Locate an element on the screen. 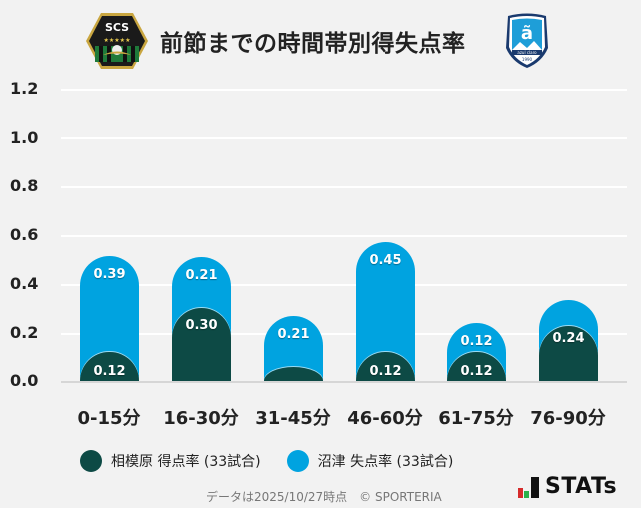 This screenshot has width=641, height=508. chart-title: 前節までの時間帯別得失点率 is located at coordinates (313, 44).